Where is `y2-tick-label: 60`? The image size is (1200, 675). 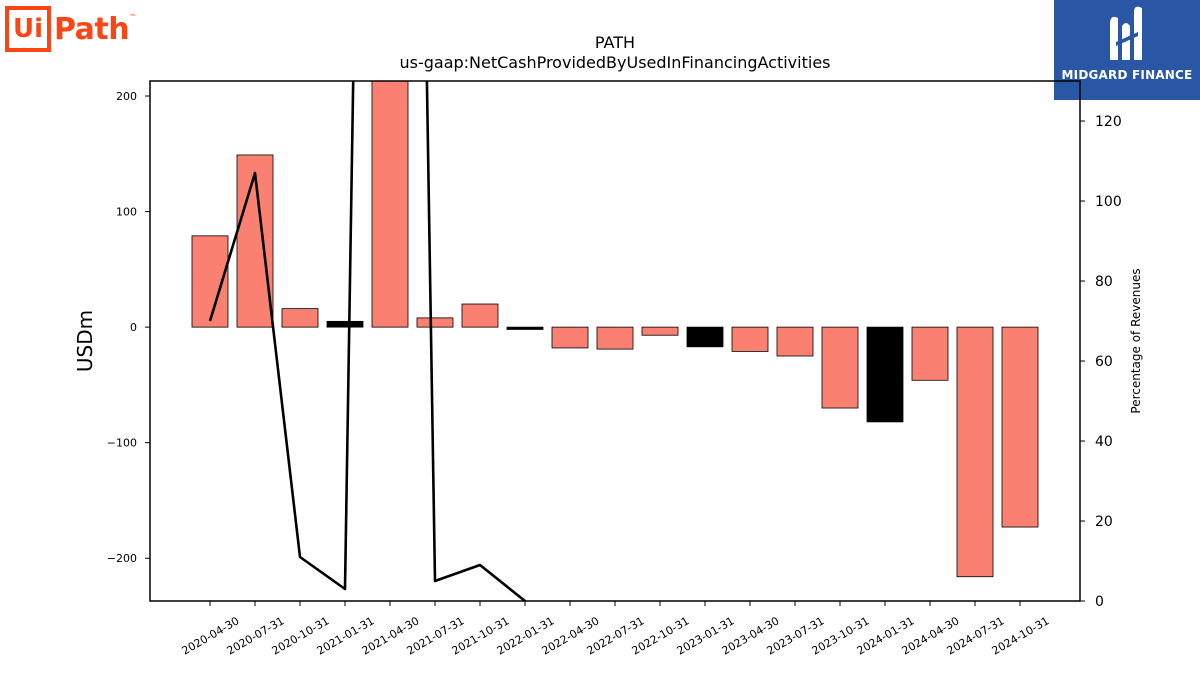
y2-tick-label: 60 is located at coordinates (1104, 362).